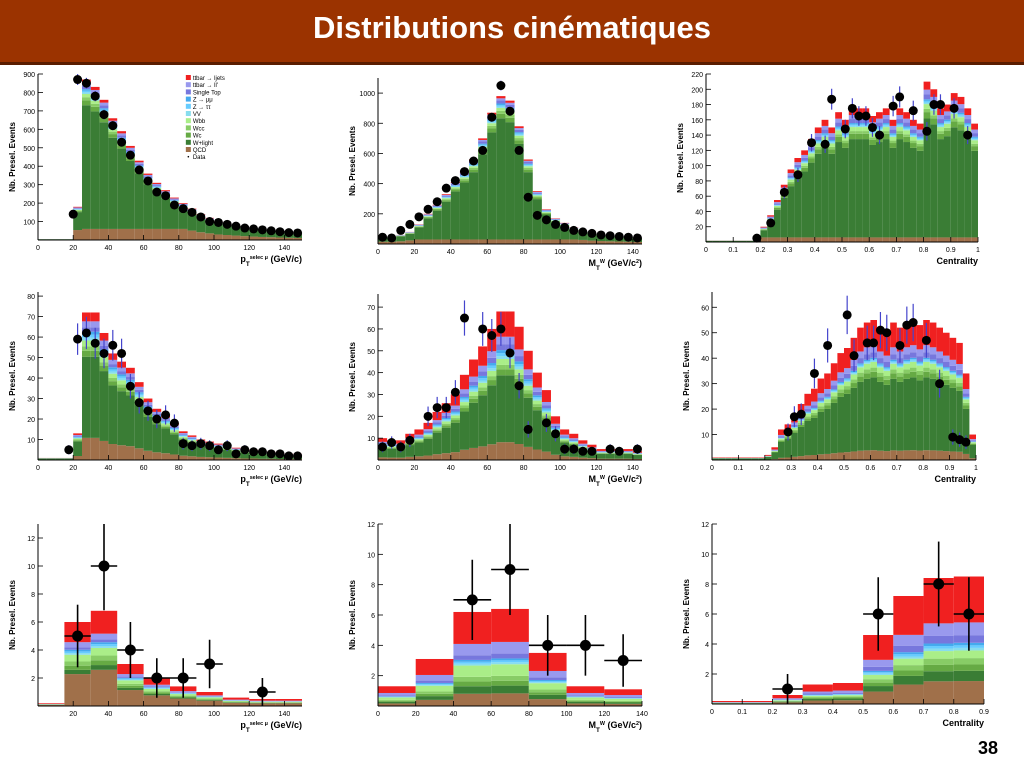 The image size is (1024, 768). I want to click on legend-label: W+light, so click(203, 144).